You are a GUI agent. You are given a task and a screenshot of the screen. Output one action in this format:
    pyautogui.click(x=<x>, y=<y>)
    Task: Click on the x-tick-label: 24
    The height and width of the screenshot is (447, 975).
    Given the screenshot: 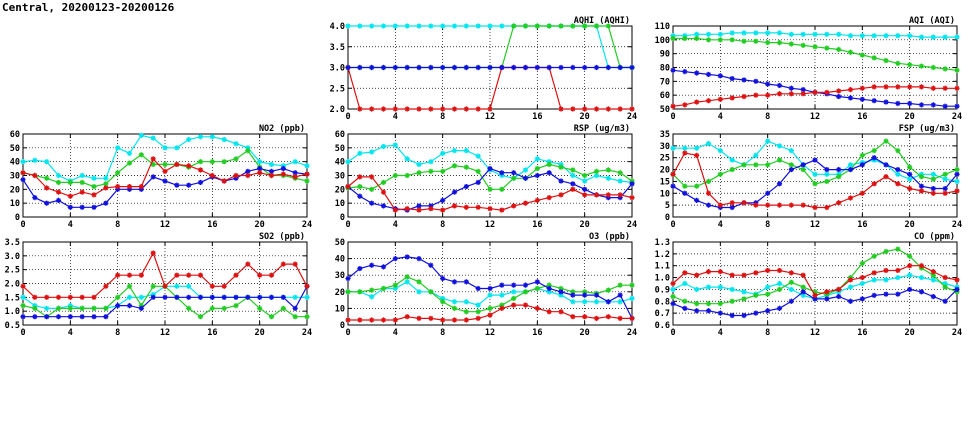 What is the action you would take?
    pyautogui.click(x=632, y=333)
    